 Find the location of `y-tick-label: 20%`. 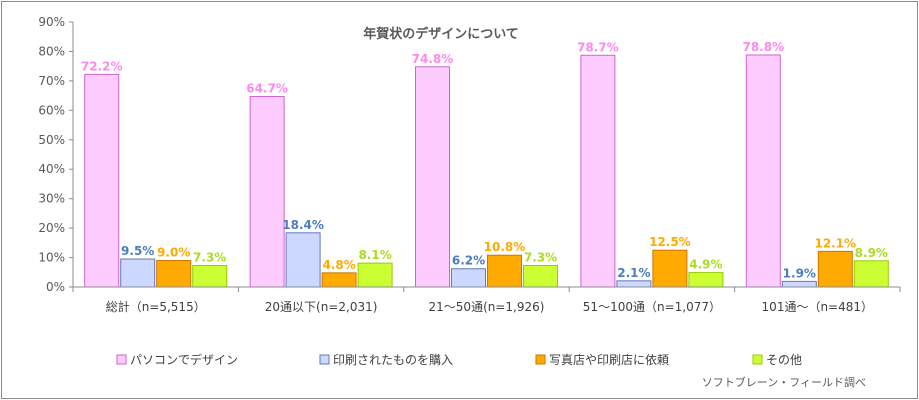

y-tick-label: 20% is located at coordinates (51, 228).